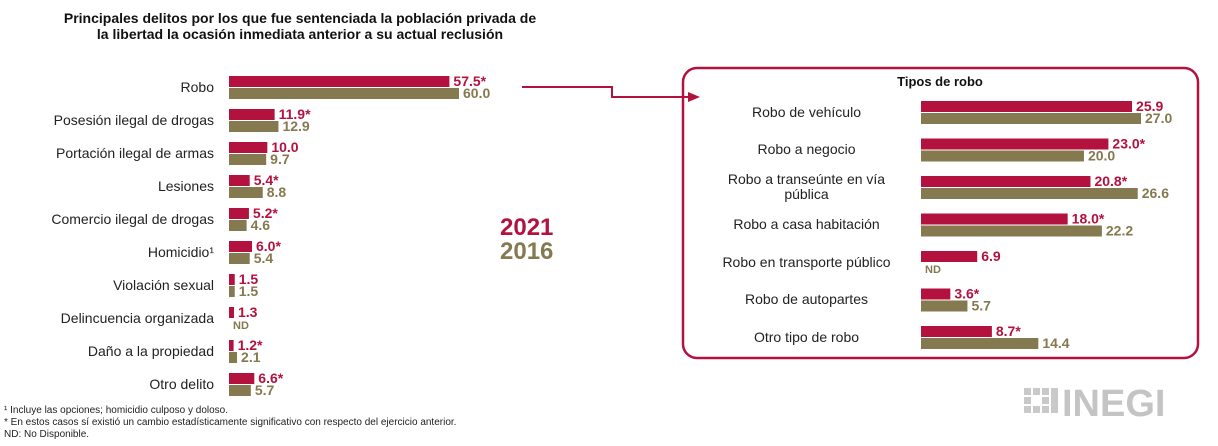 The height and width of the screenshot is (446, 1218). Describe the element at coordinates (606, 92) in the screenshot. I see `connector-arrow` at that location.